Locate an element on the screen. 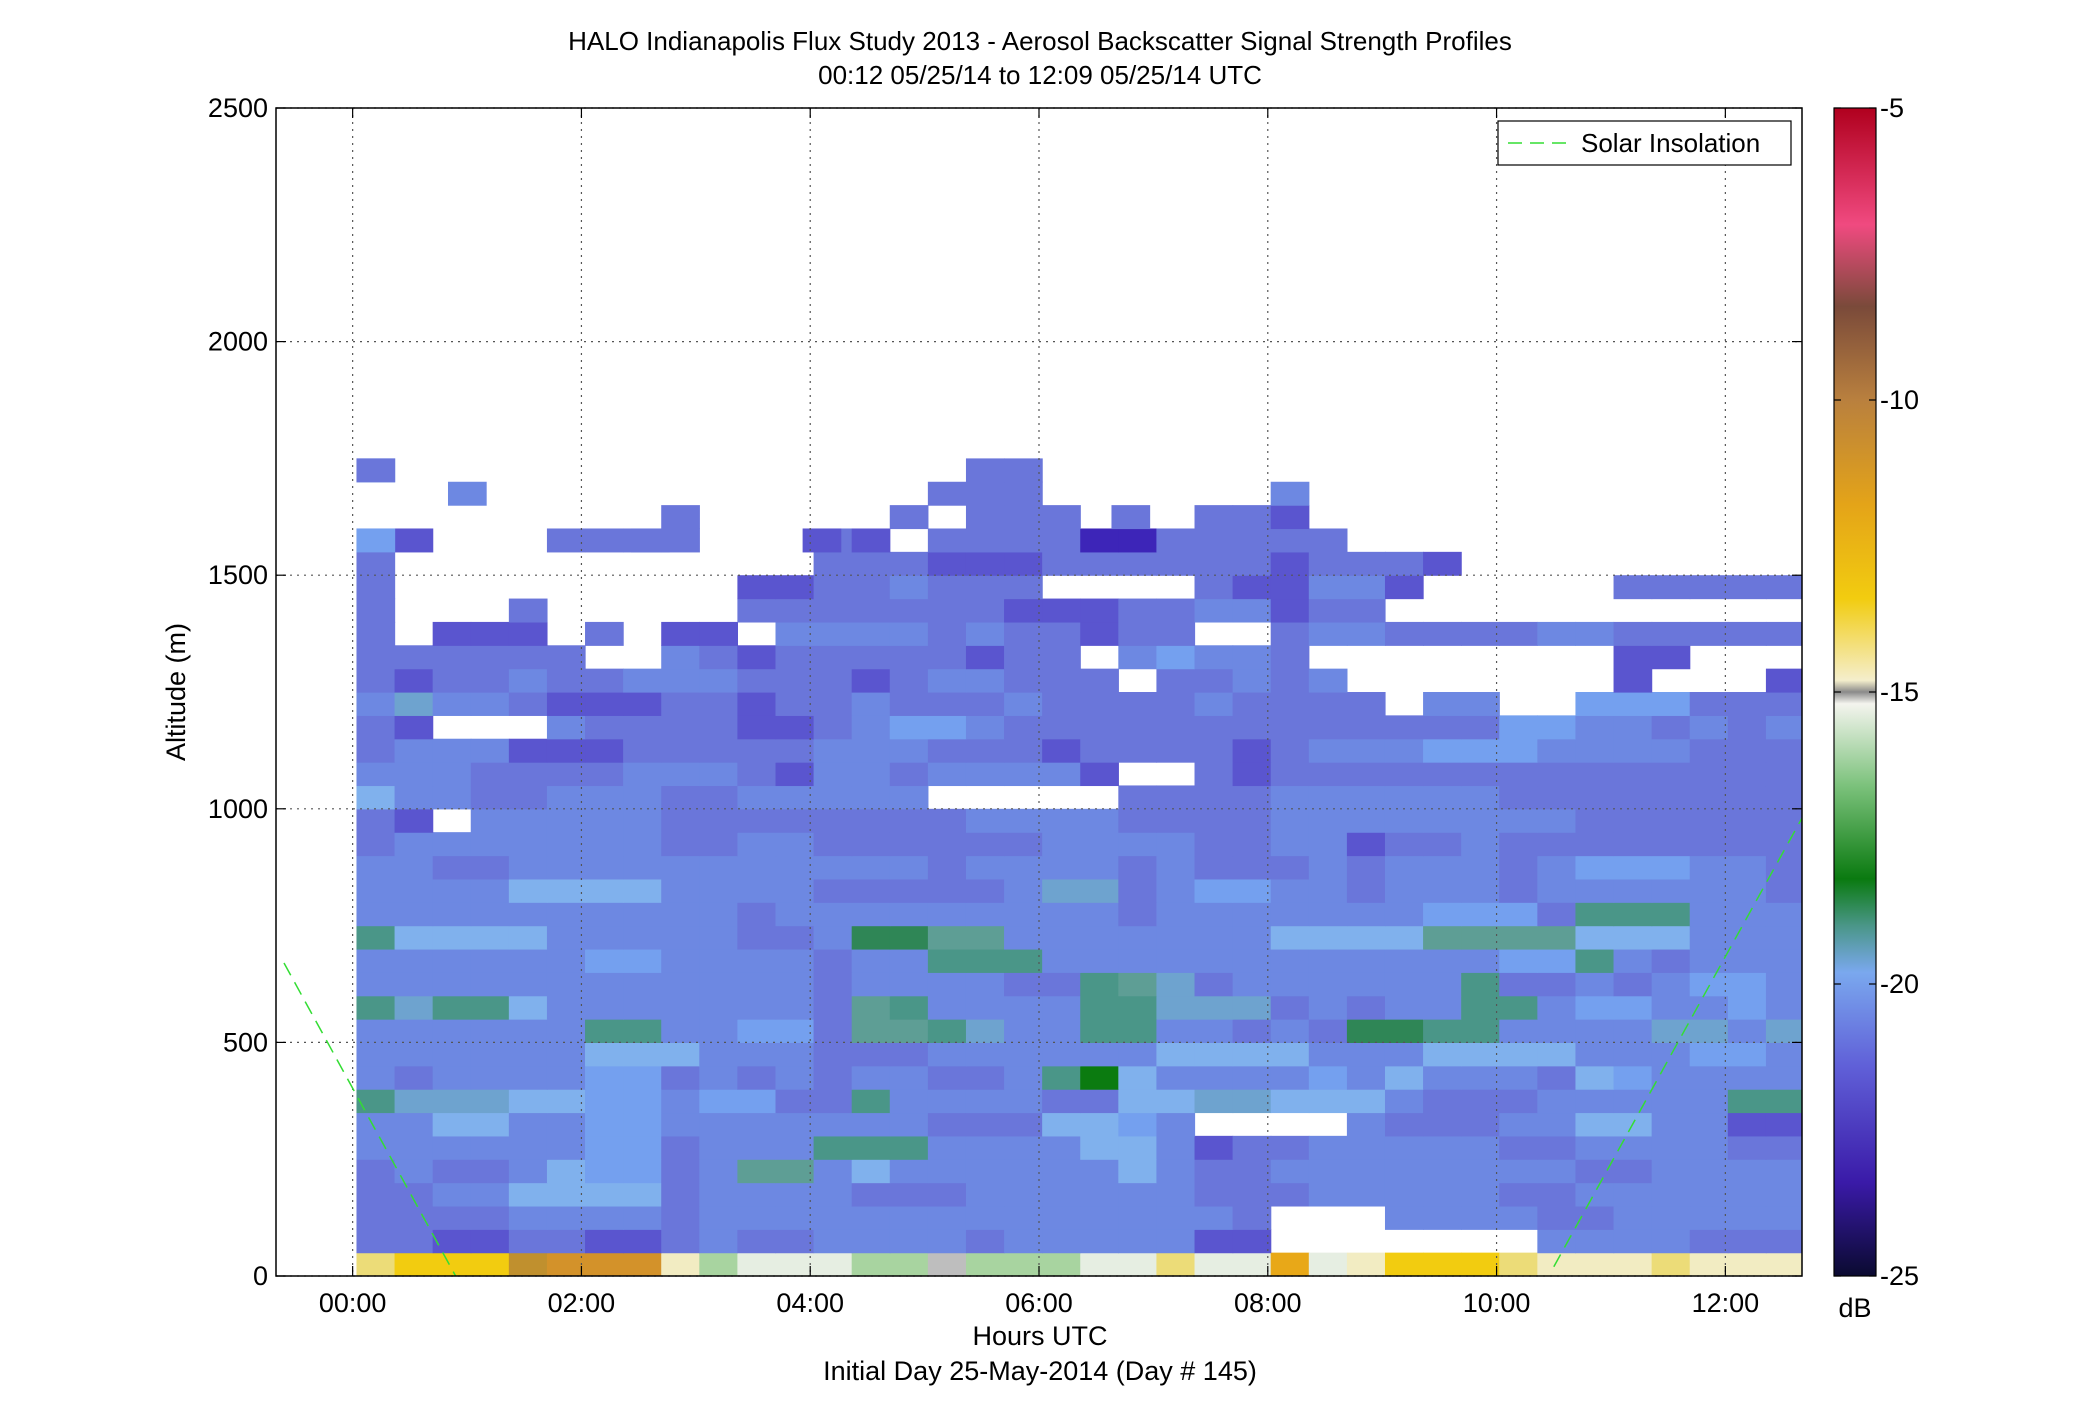  x-tick-label: 06:00 is located at coordinates (1039, 1303).